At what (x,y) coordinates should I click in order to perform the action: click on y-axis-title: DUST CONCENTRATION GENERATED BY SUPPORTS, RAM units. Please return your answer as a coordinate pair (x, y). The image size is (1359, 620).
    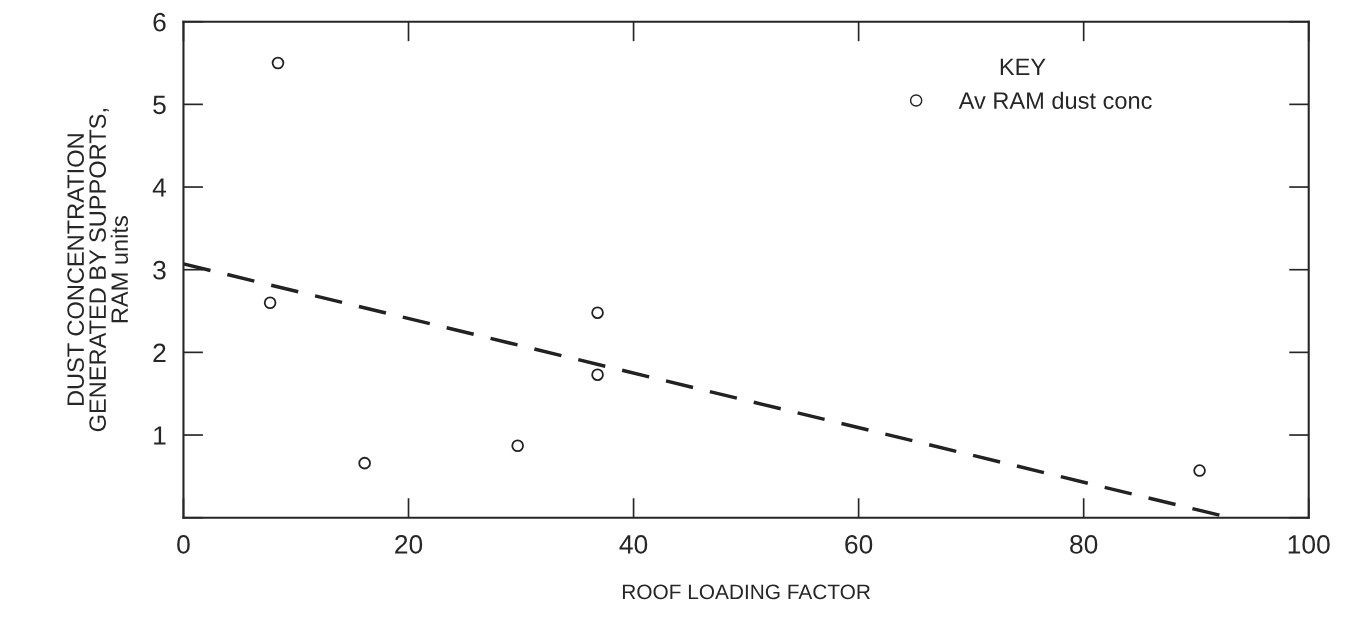
    Looking at the image, I should click on (98, 270).